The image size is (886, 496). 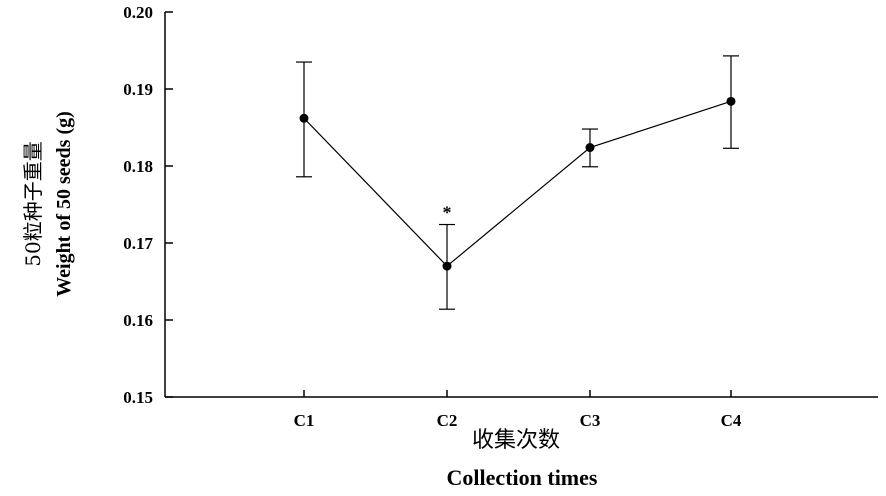 I want to click on y-tick-label: 0.15, so click(x=138, y=397).